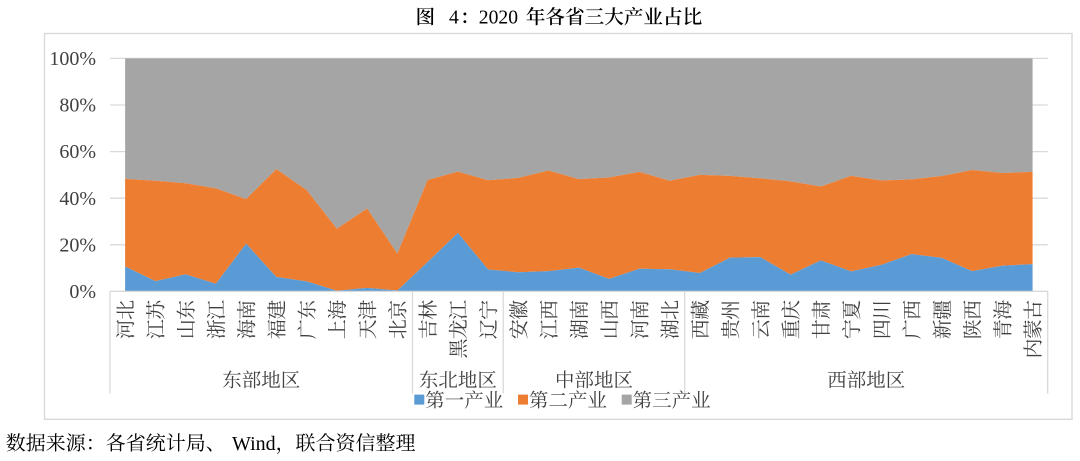  What do you see at coordinates (254, 444) in the screenshot?
I see `svg-text: Wind` at bounding box center [254, 444].